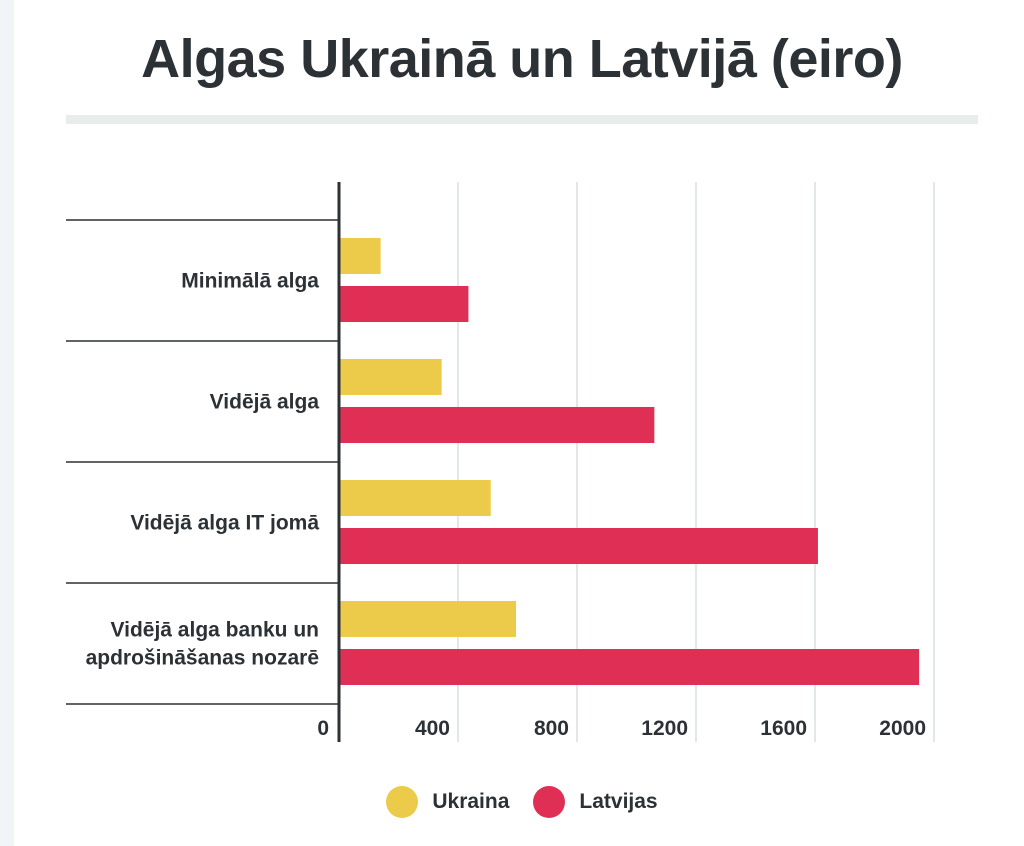 This screenshot has height=846, width=1024. Describe the element at coordinates (522, 119) in the screenshot. I see `title-underline` at that location.